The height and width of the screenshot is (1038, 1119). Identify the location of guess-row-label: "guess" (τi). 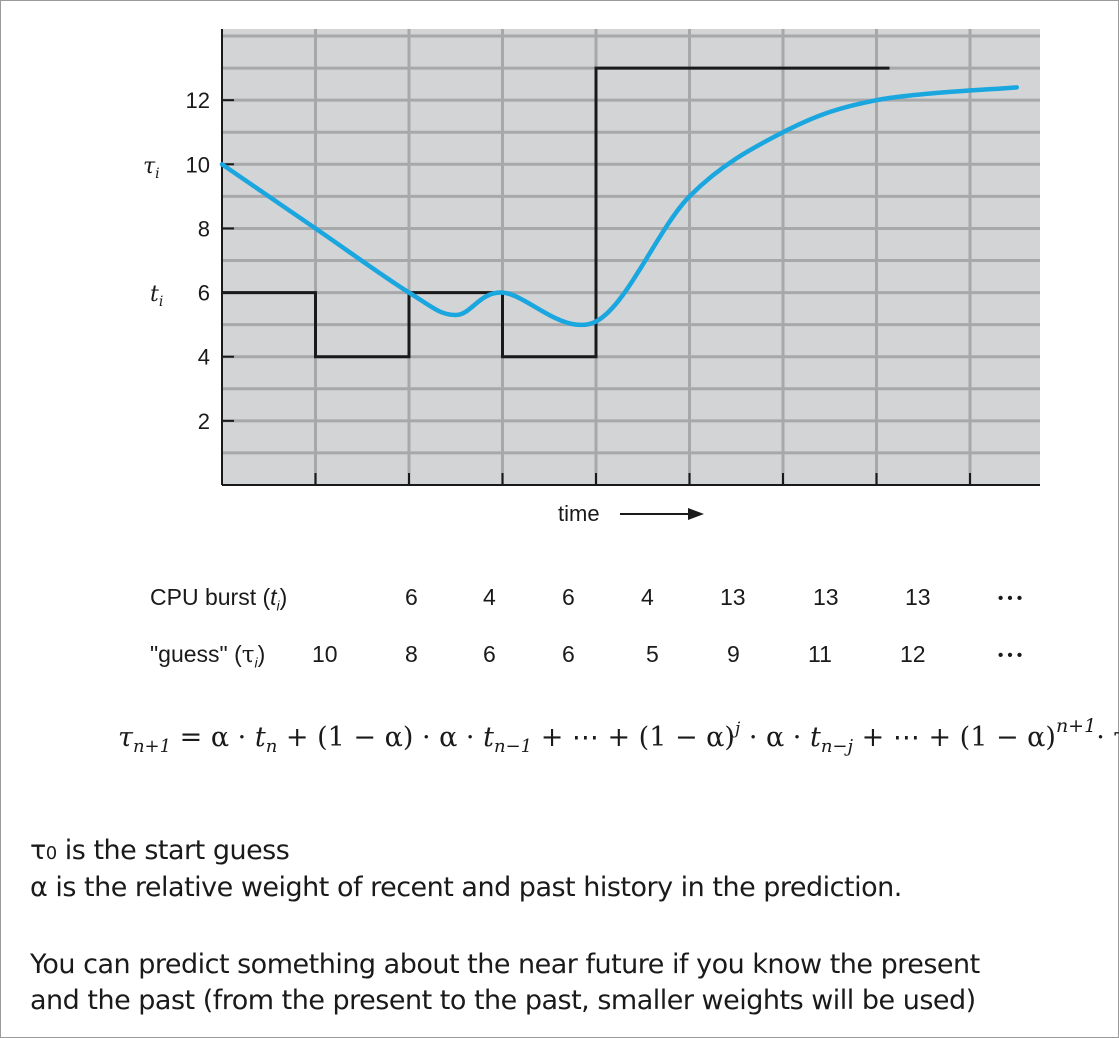
(207, 656).